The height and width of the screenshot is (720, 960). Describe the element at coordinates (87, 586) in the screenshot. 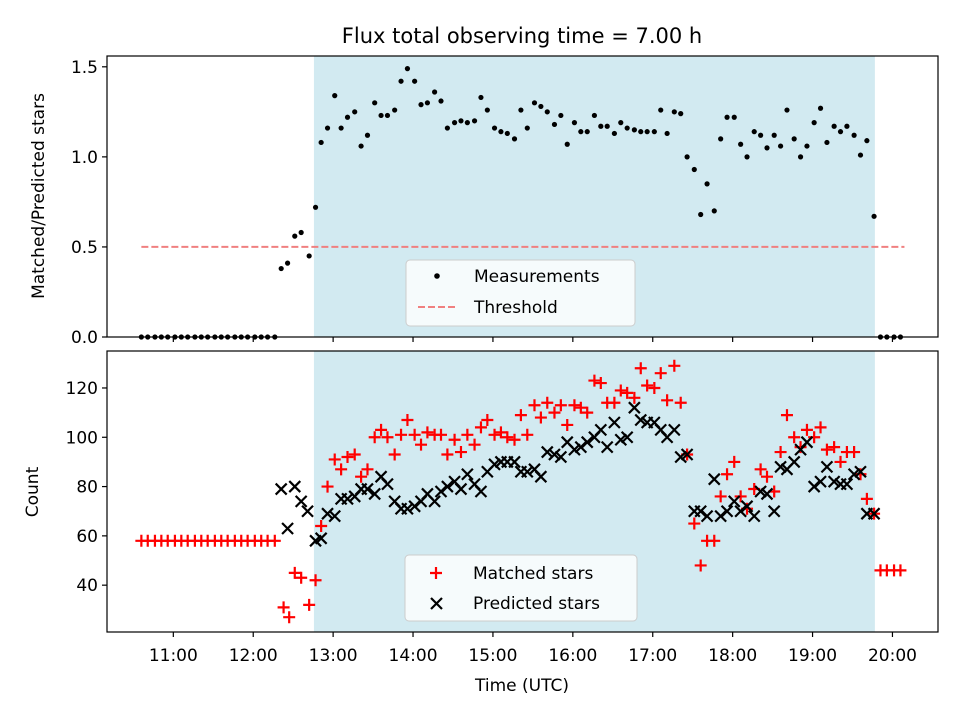

I see `y-tick-label: 40` at that location.